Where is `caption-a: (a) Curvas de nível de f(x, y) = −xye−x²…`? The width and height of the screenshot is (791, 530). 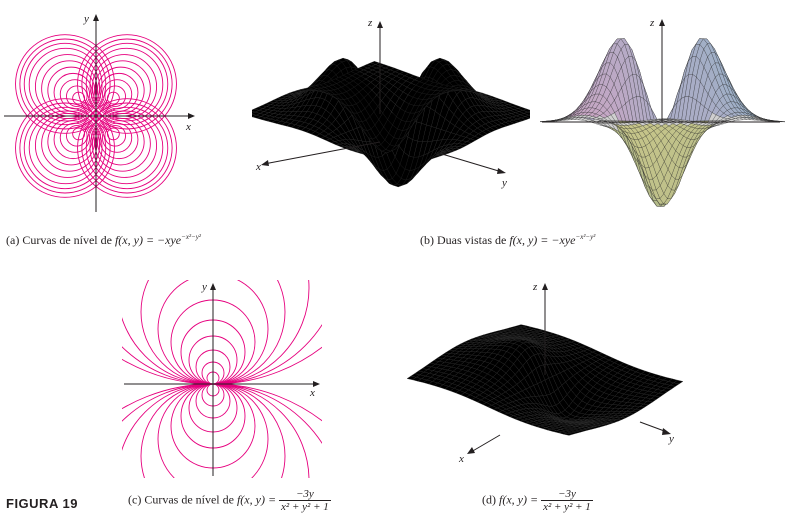
caption-a: (a) Curvas de nível de f(x, y) = −xye−x²… is located at coordinates (103, 240).